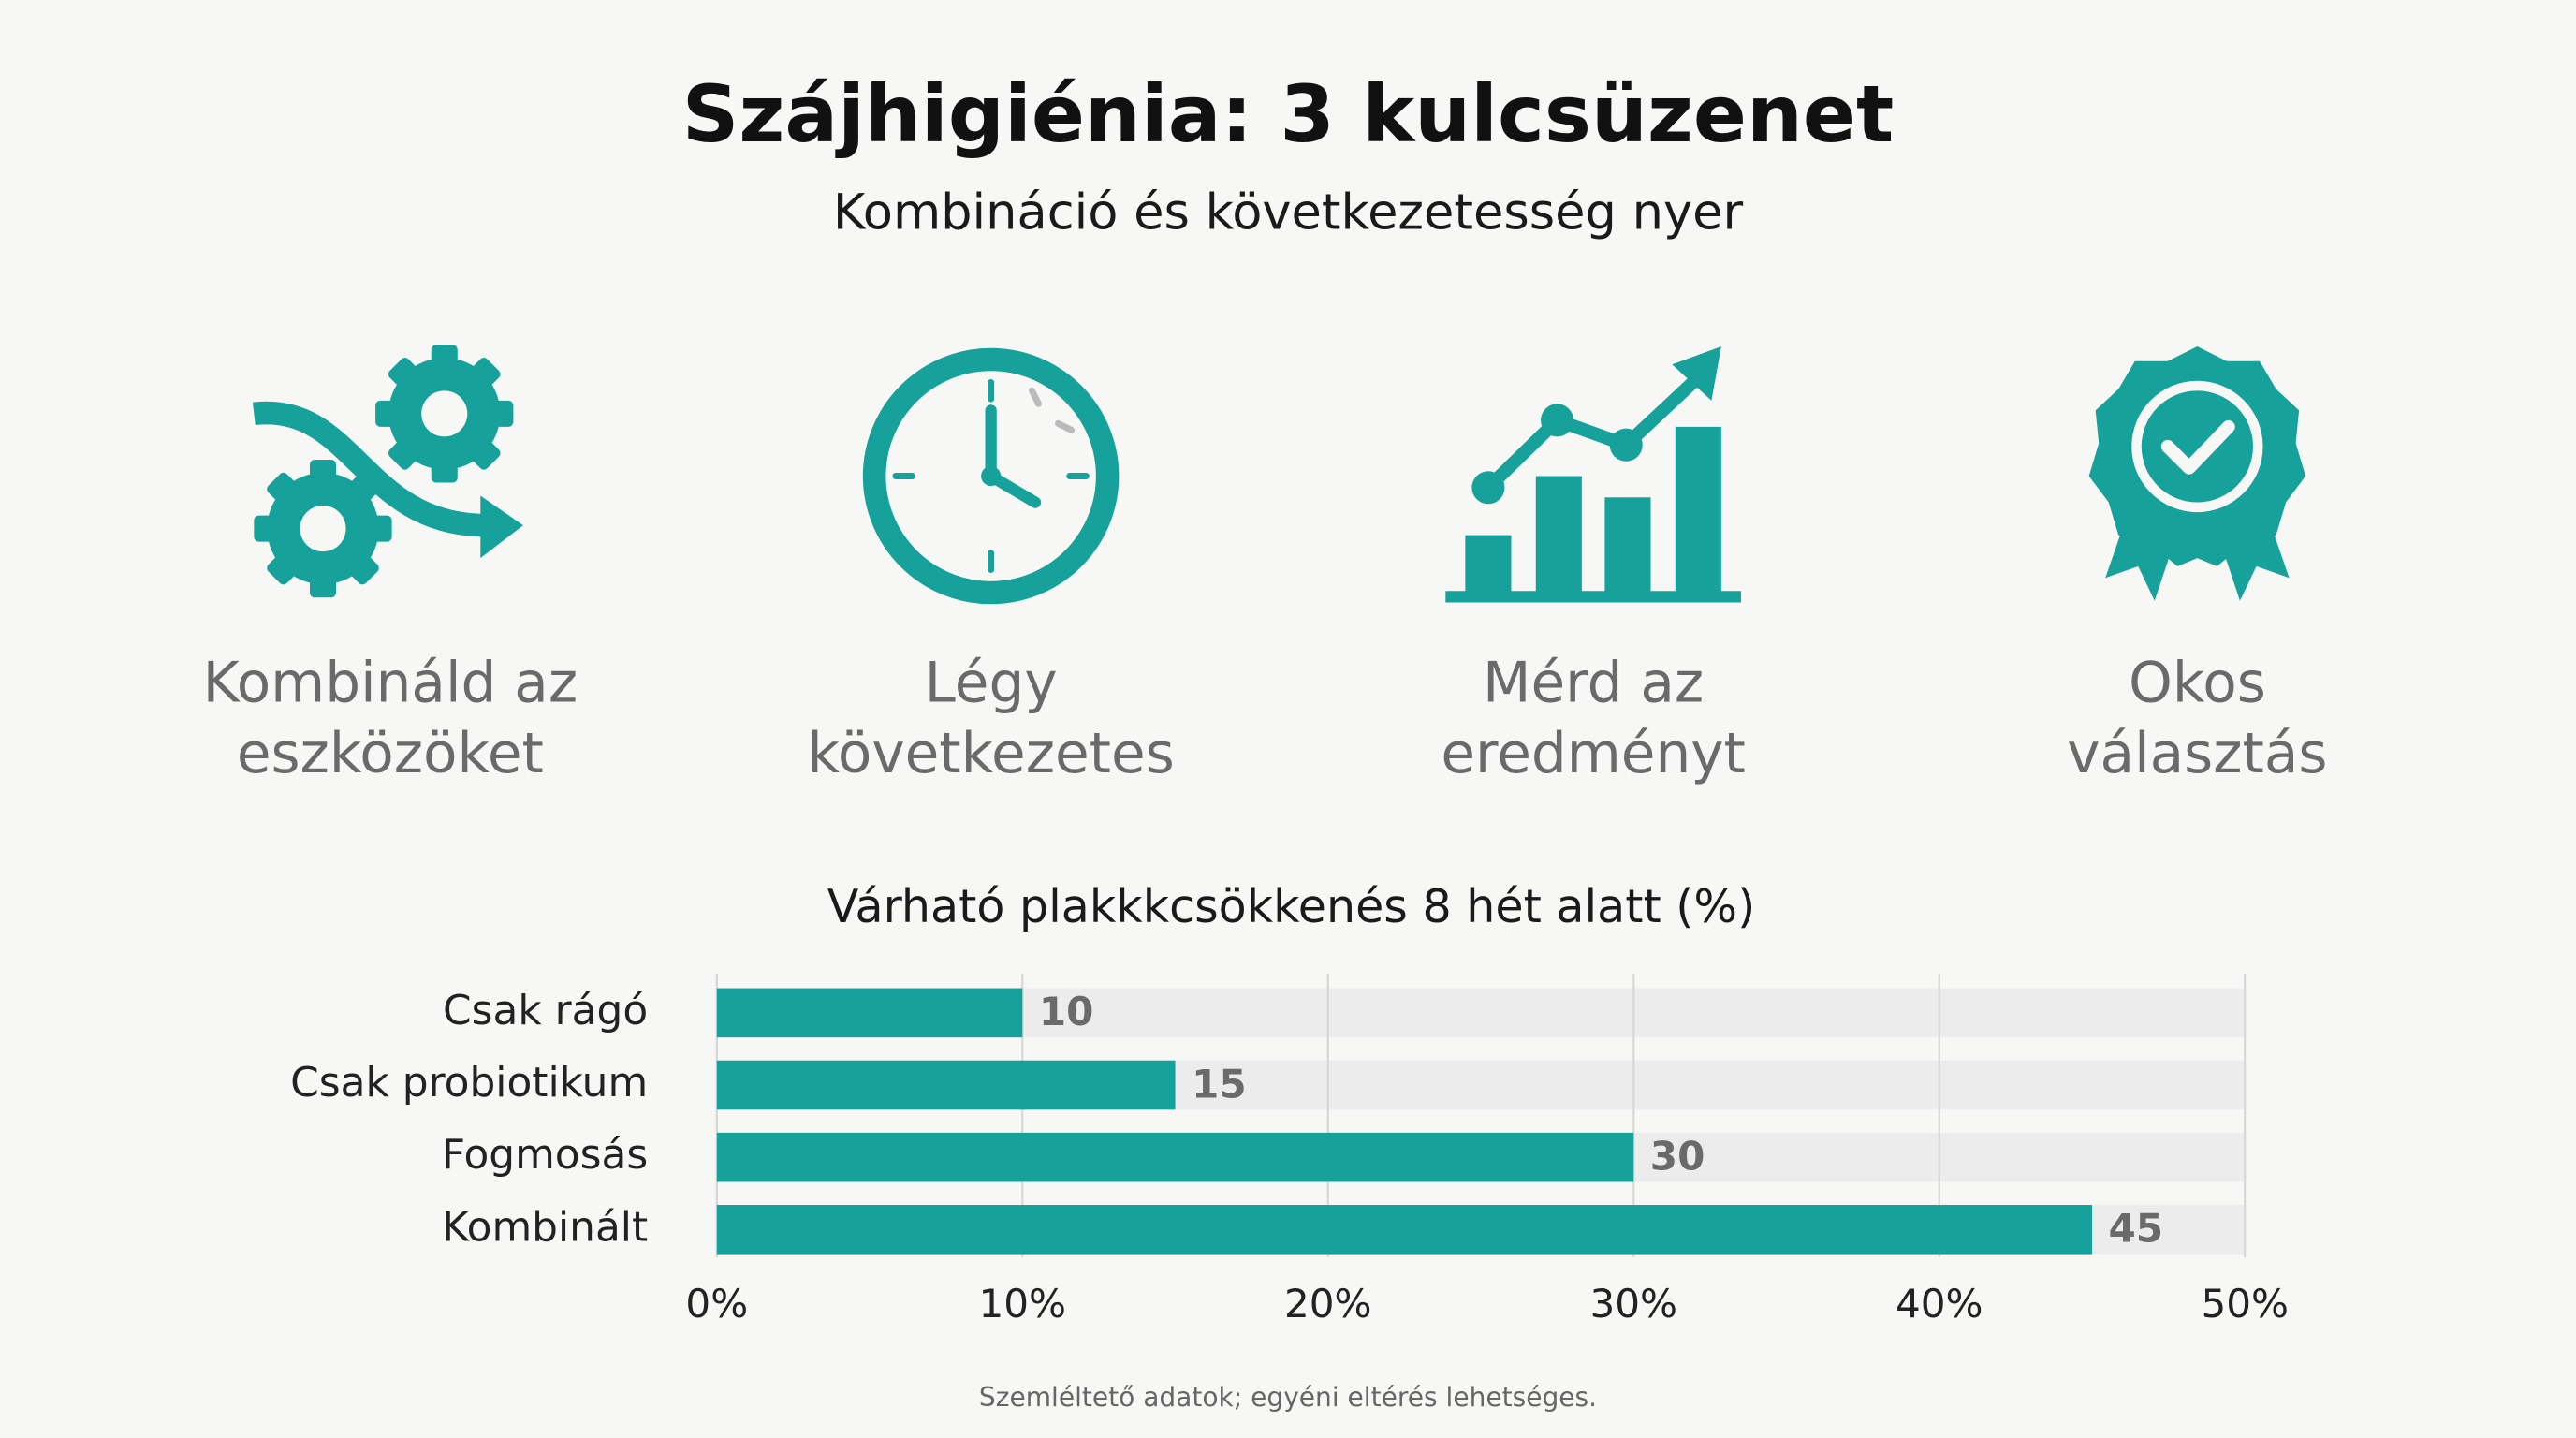  What do you see at coordinates (2197, 473) in the screenshot?
I see `badge-icon` at bounding box center [2197, 473].